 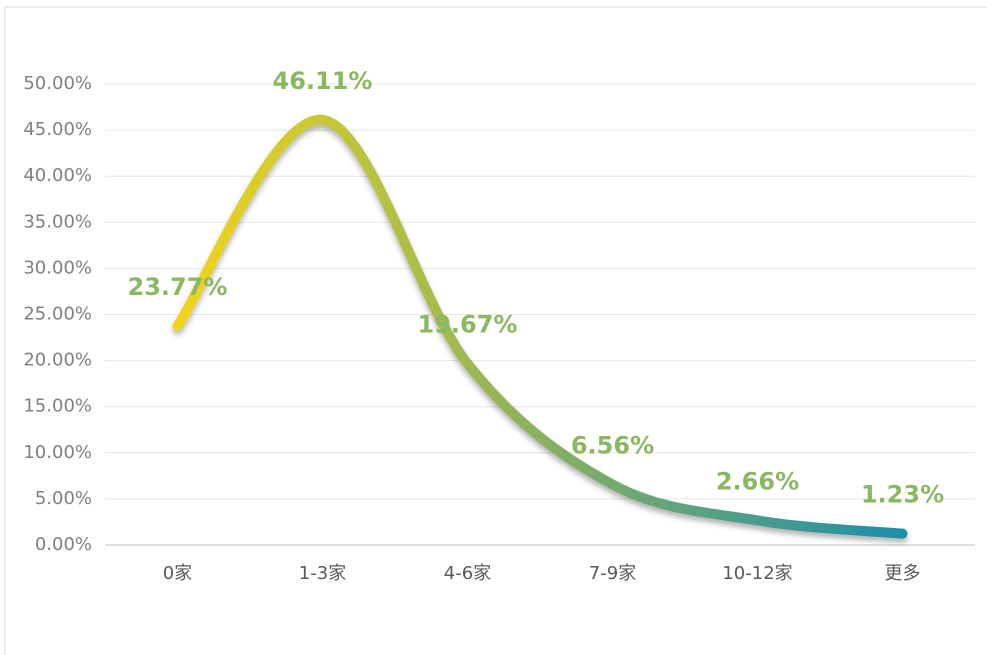 I want to click on y-tick-label: 25.00%, so click(x=57, y=314).